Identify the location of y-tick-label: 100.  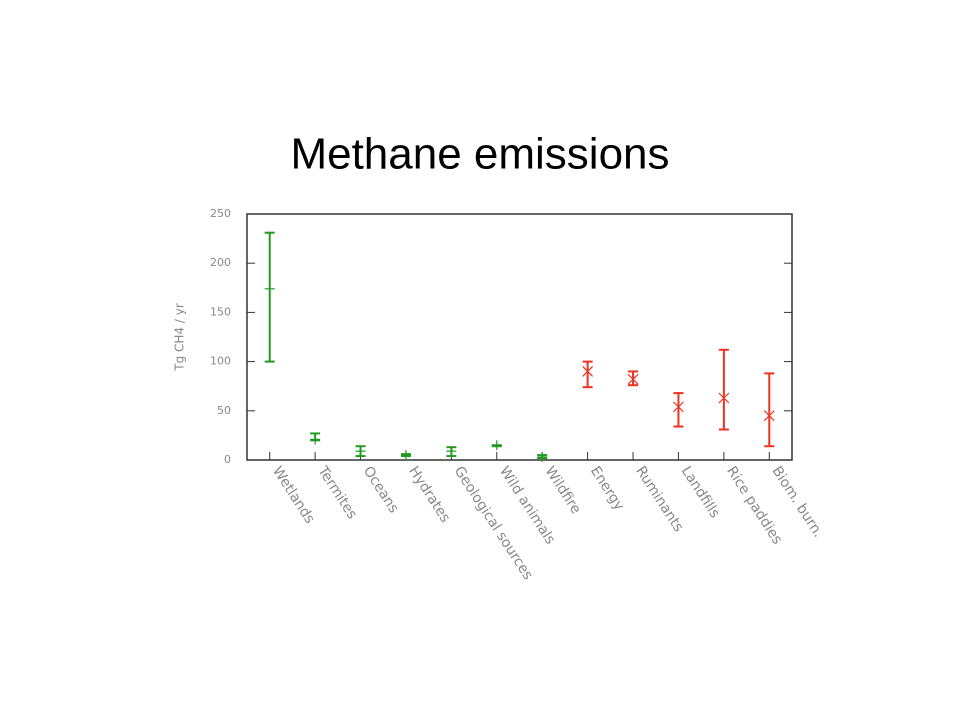
(220, 361).